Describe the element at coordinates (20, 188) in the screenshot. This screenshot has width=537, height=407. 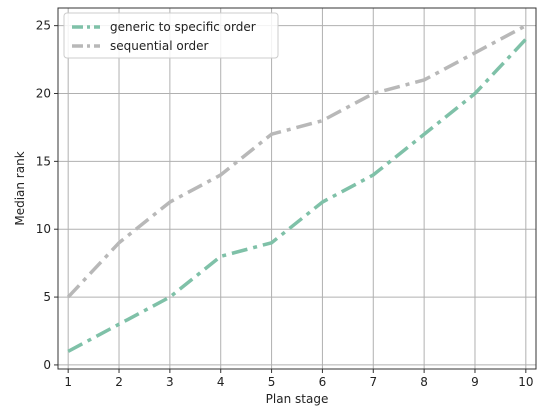
I see `y-axis-label: Median rank` at that location.